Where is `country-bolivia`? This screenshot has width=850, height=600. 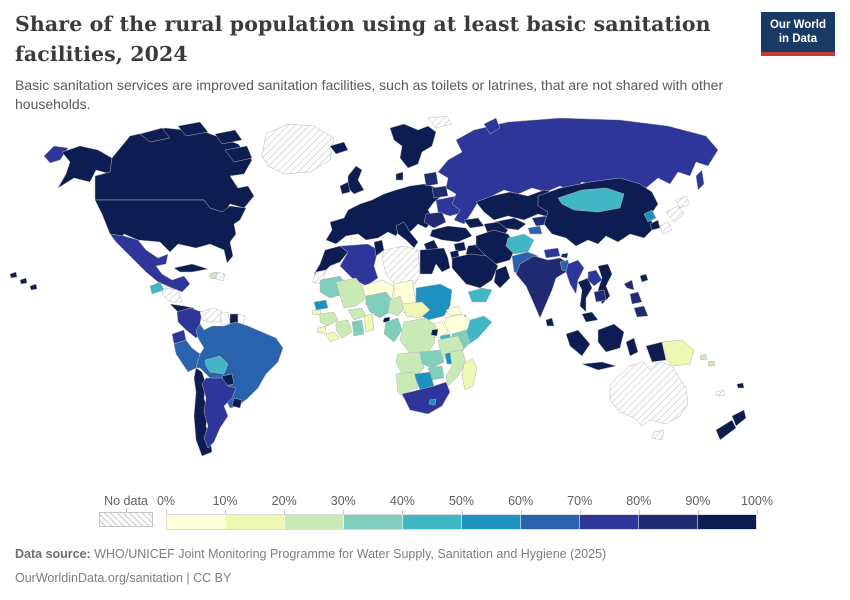
country-bolivia is located at coordinates (216, 365).